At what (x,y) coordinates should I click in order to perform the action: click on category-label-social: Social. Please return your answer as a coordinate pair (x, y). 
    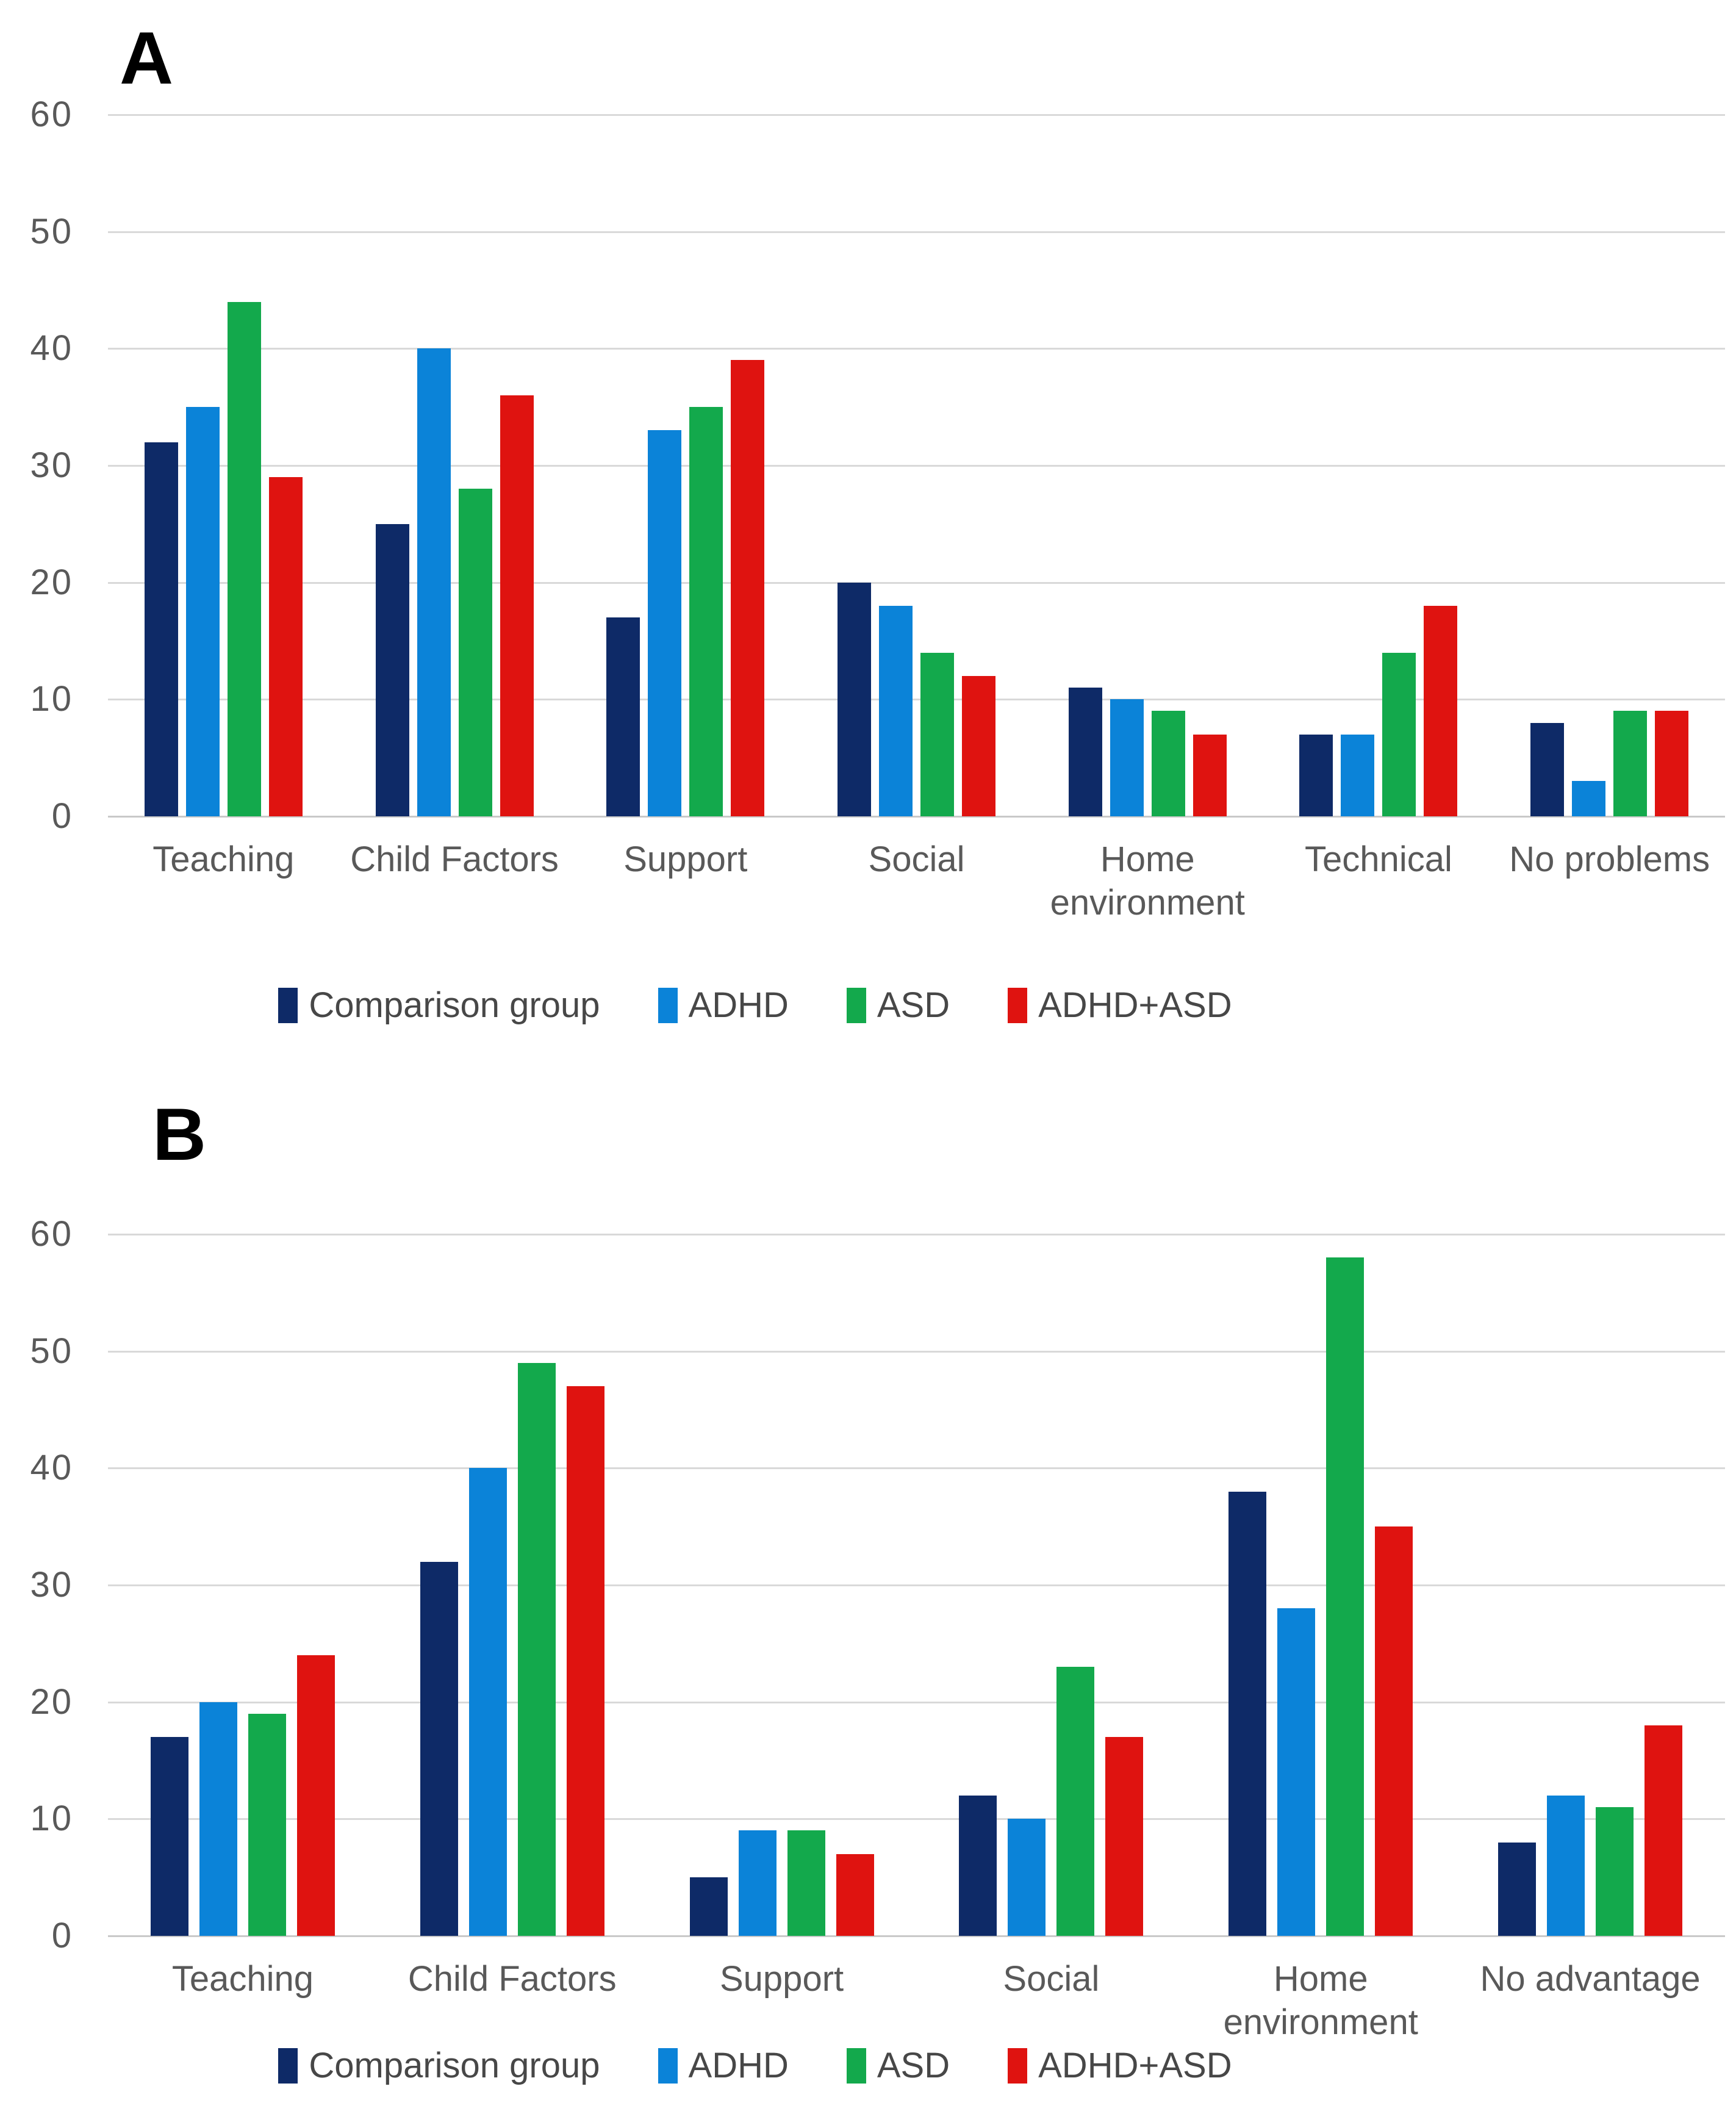
    Looking at the image, I should click on (1051, 1979).